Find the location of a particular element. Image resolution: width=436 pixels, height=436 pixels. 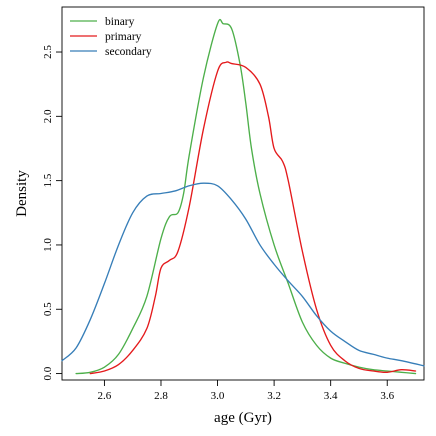

x-axis: 2.6 2.8 3.0 3.2 3.4 3.6 is located at coordinates (246, 391).